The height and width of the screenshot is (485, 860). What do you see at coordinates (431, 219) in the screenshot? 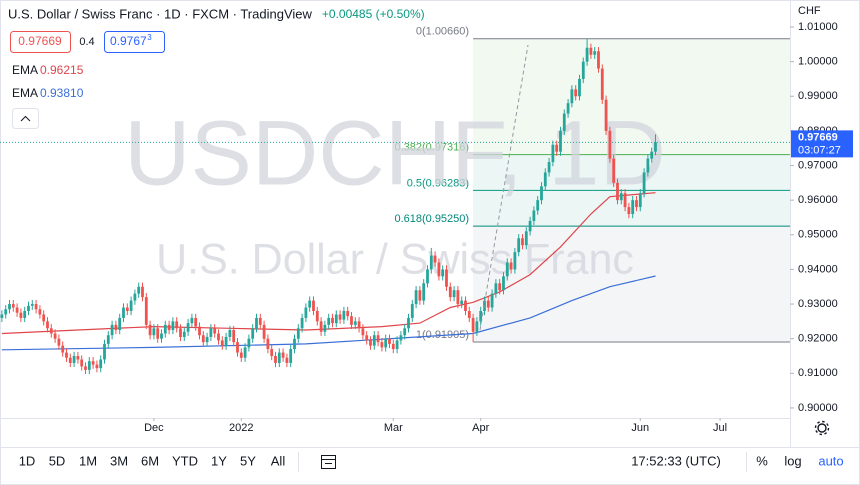
I see `fib-label: 0.618(0.95250)` at bounding box center [431, 219].